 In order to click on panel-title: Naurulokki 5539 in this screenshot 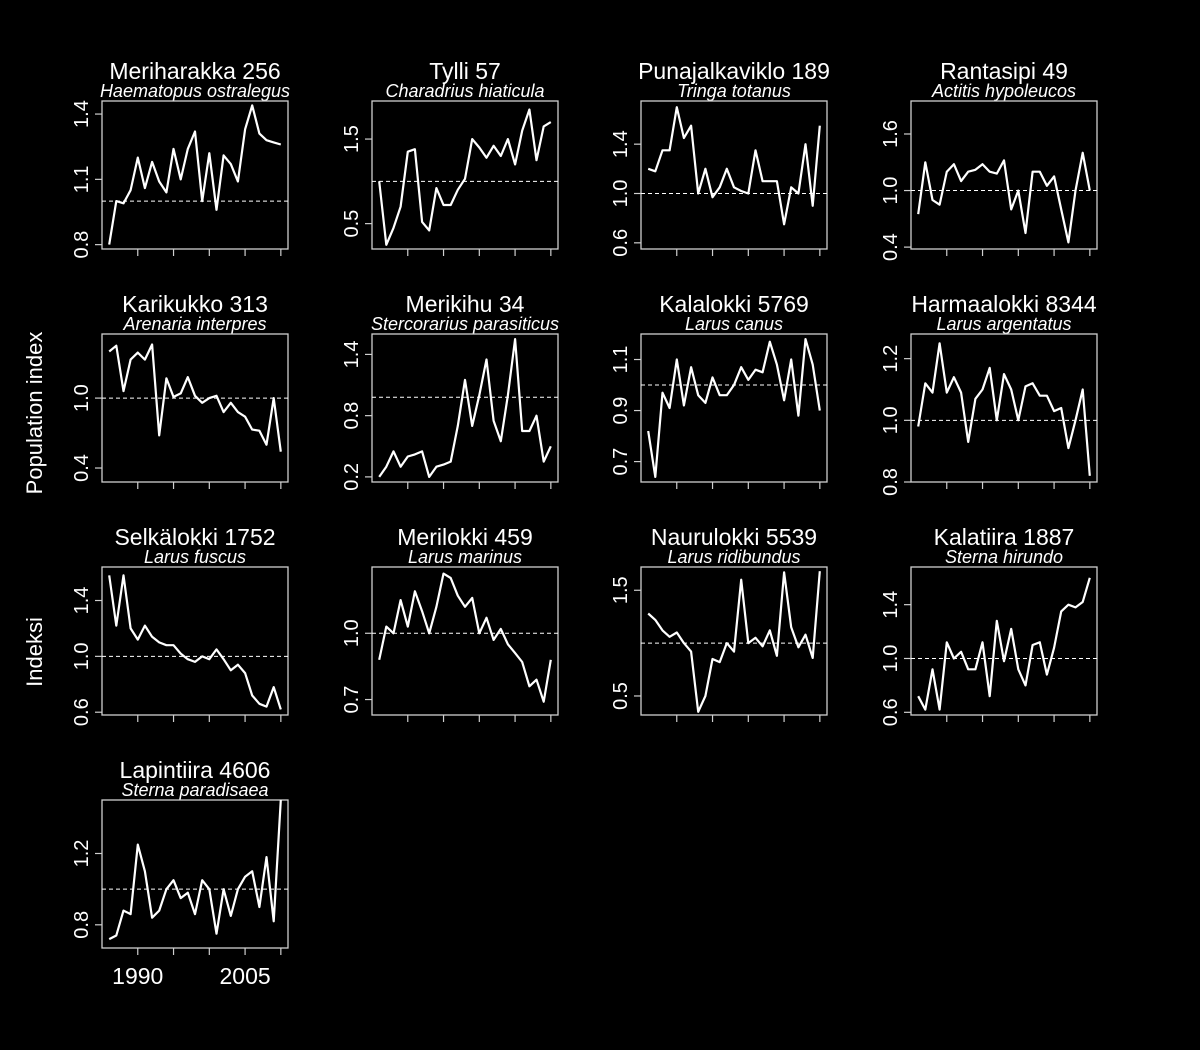, I will do `click(734, 537)`.